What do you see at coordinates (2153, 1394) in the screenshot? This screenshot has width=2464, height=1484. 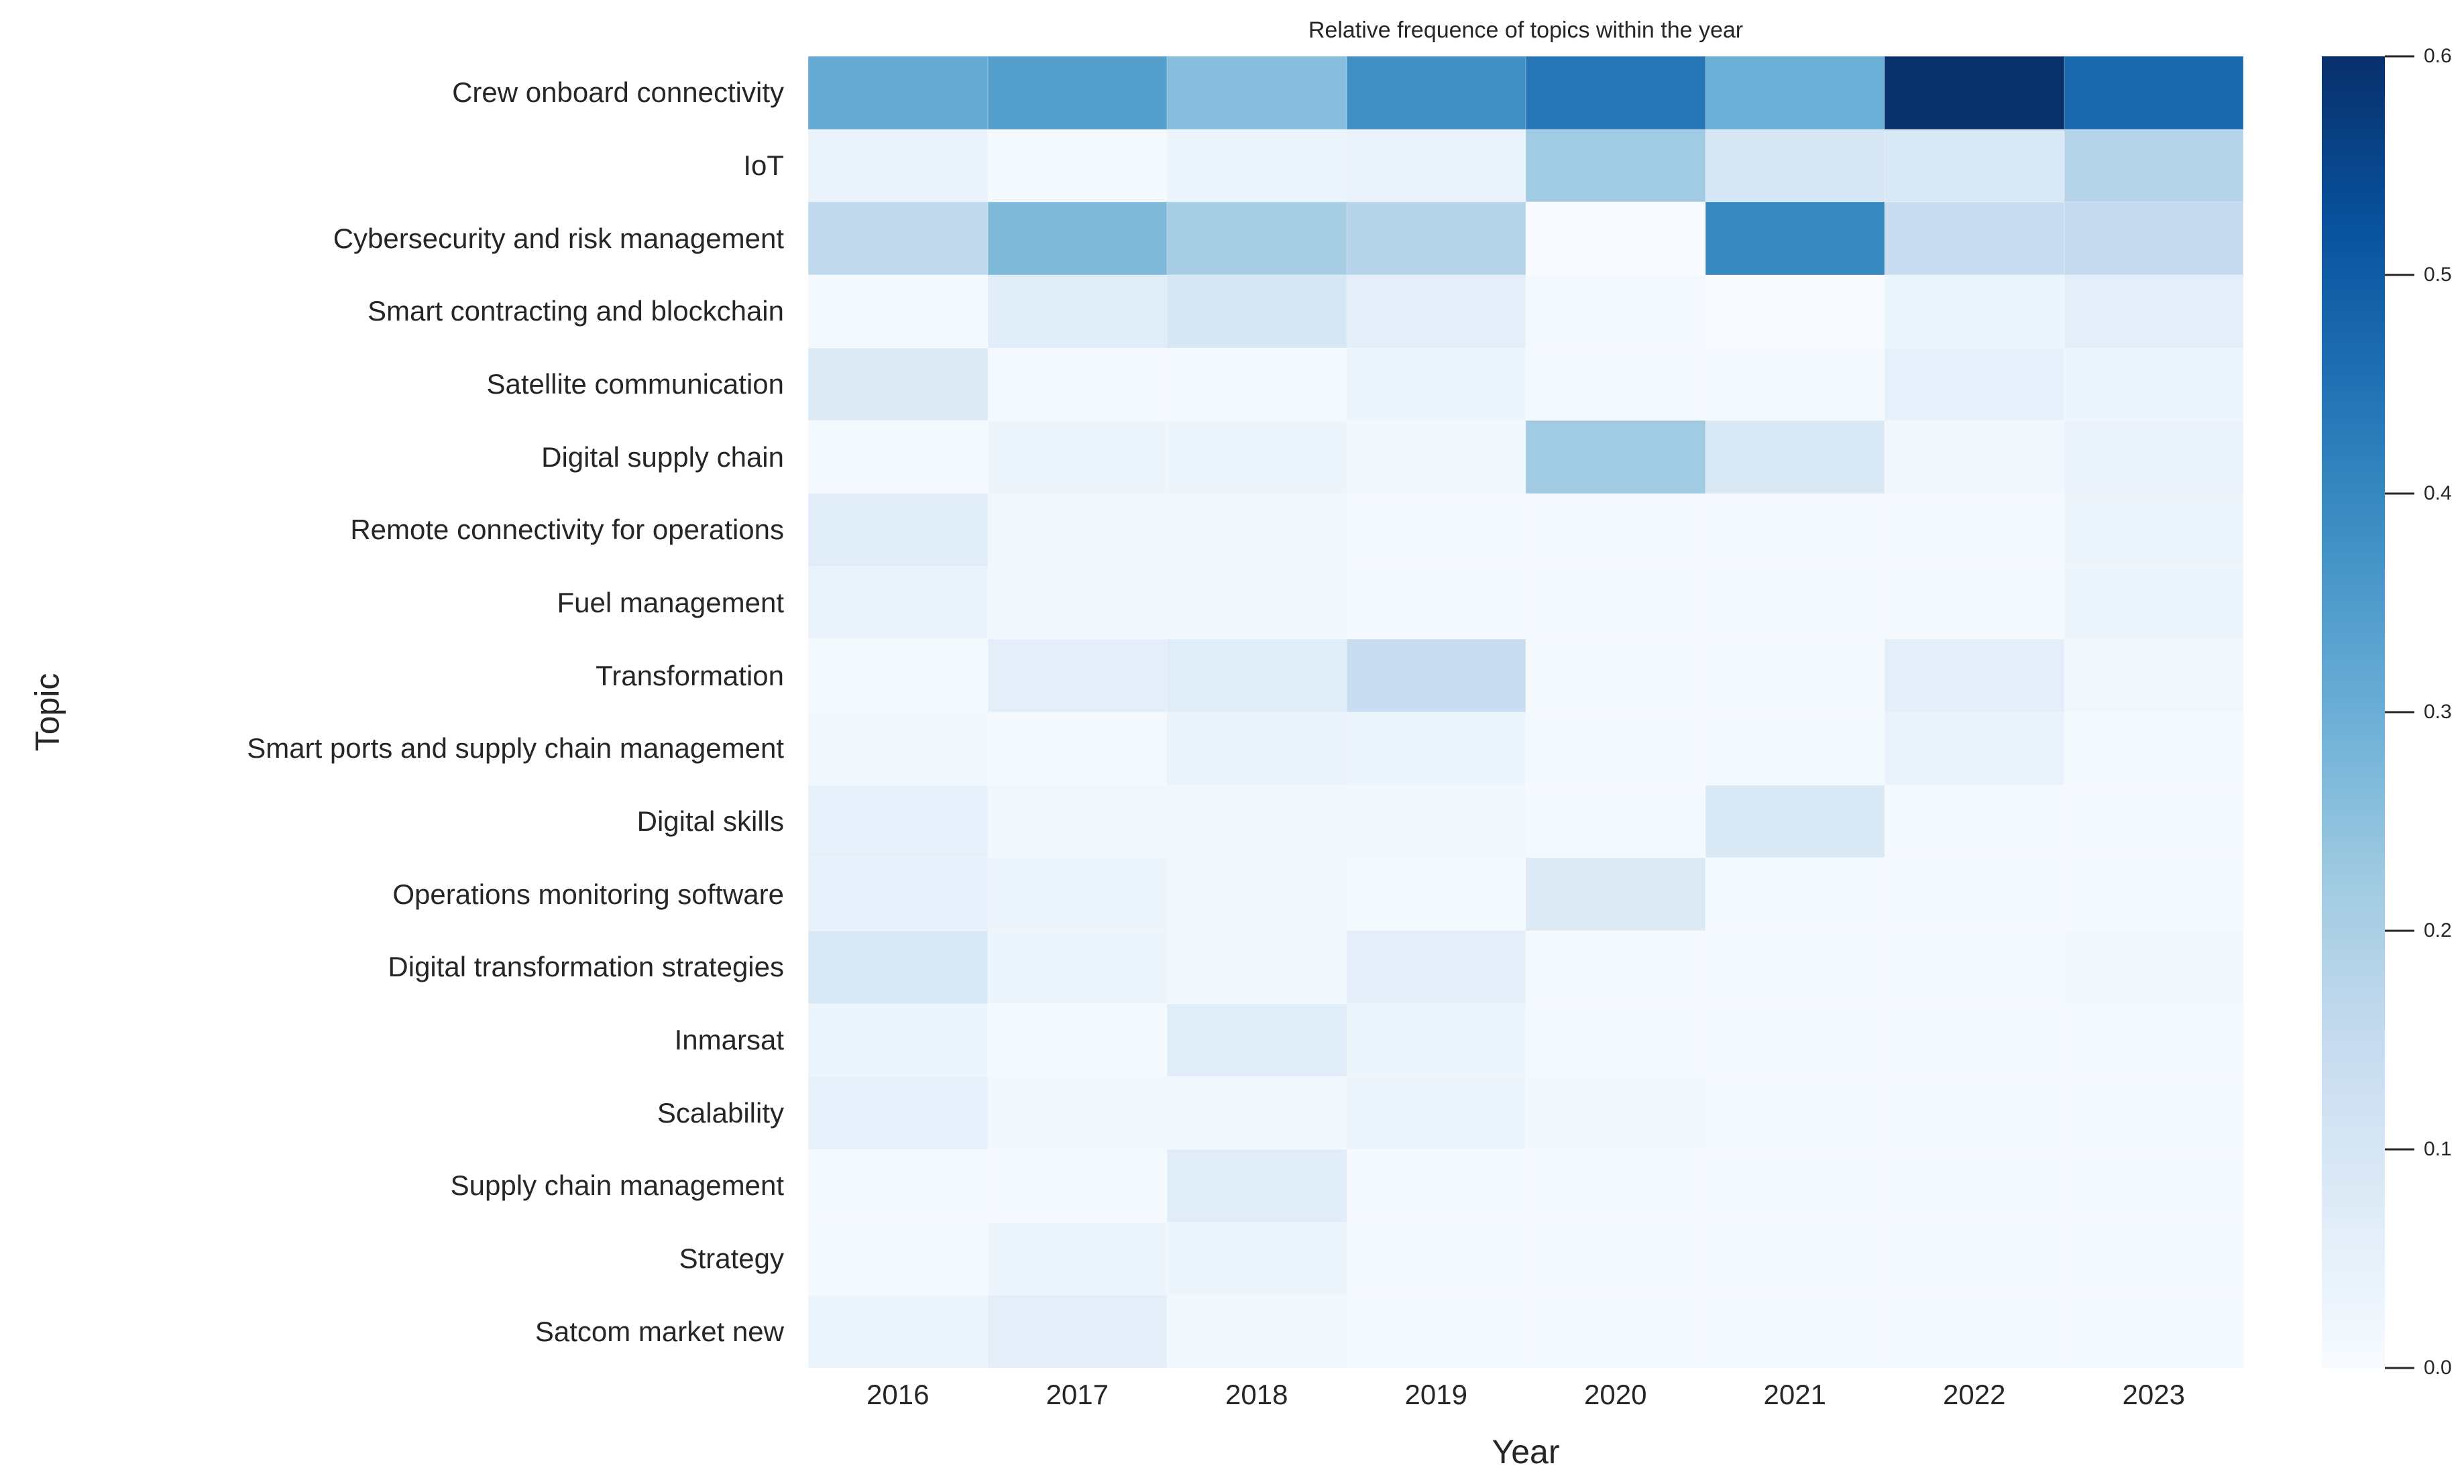 I see `x-tick-label: 2023` at bounding box center [2153, 1394].